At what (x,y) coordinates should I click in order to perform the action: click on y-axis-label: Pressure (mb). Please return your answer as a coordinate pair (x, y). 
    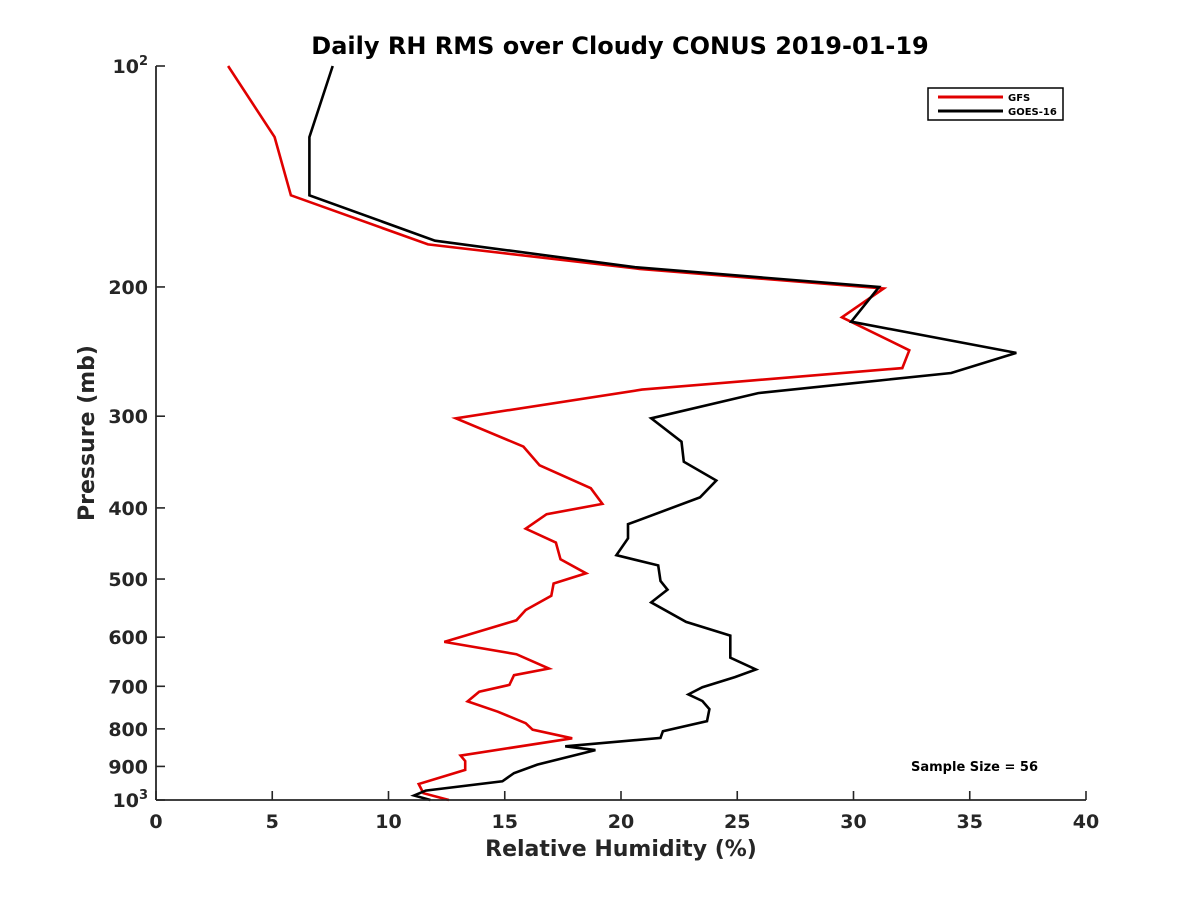
    Looking at the image, I should click on (87, 433).